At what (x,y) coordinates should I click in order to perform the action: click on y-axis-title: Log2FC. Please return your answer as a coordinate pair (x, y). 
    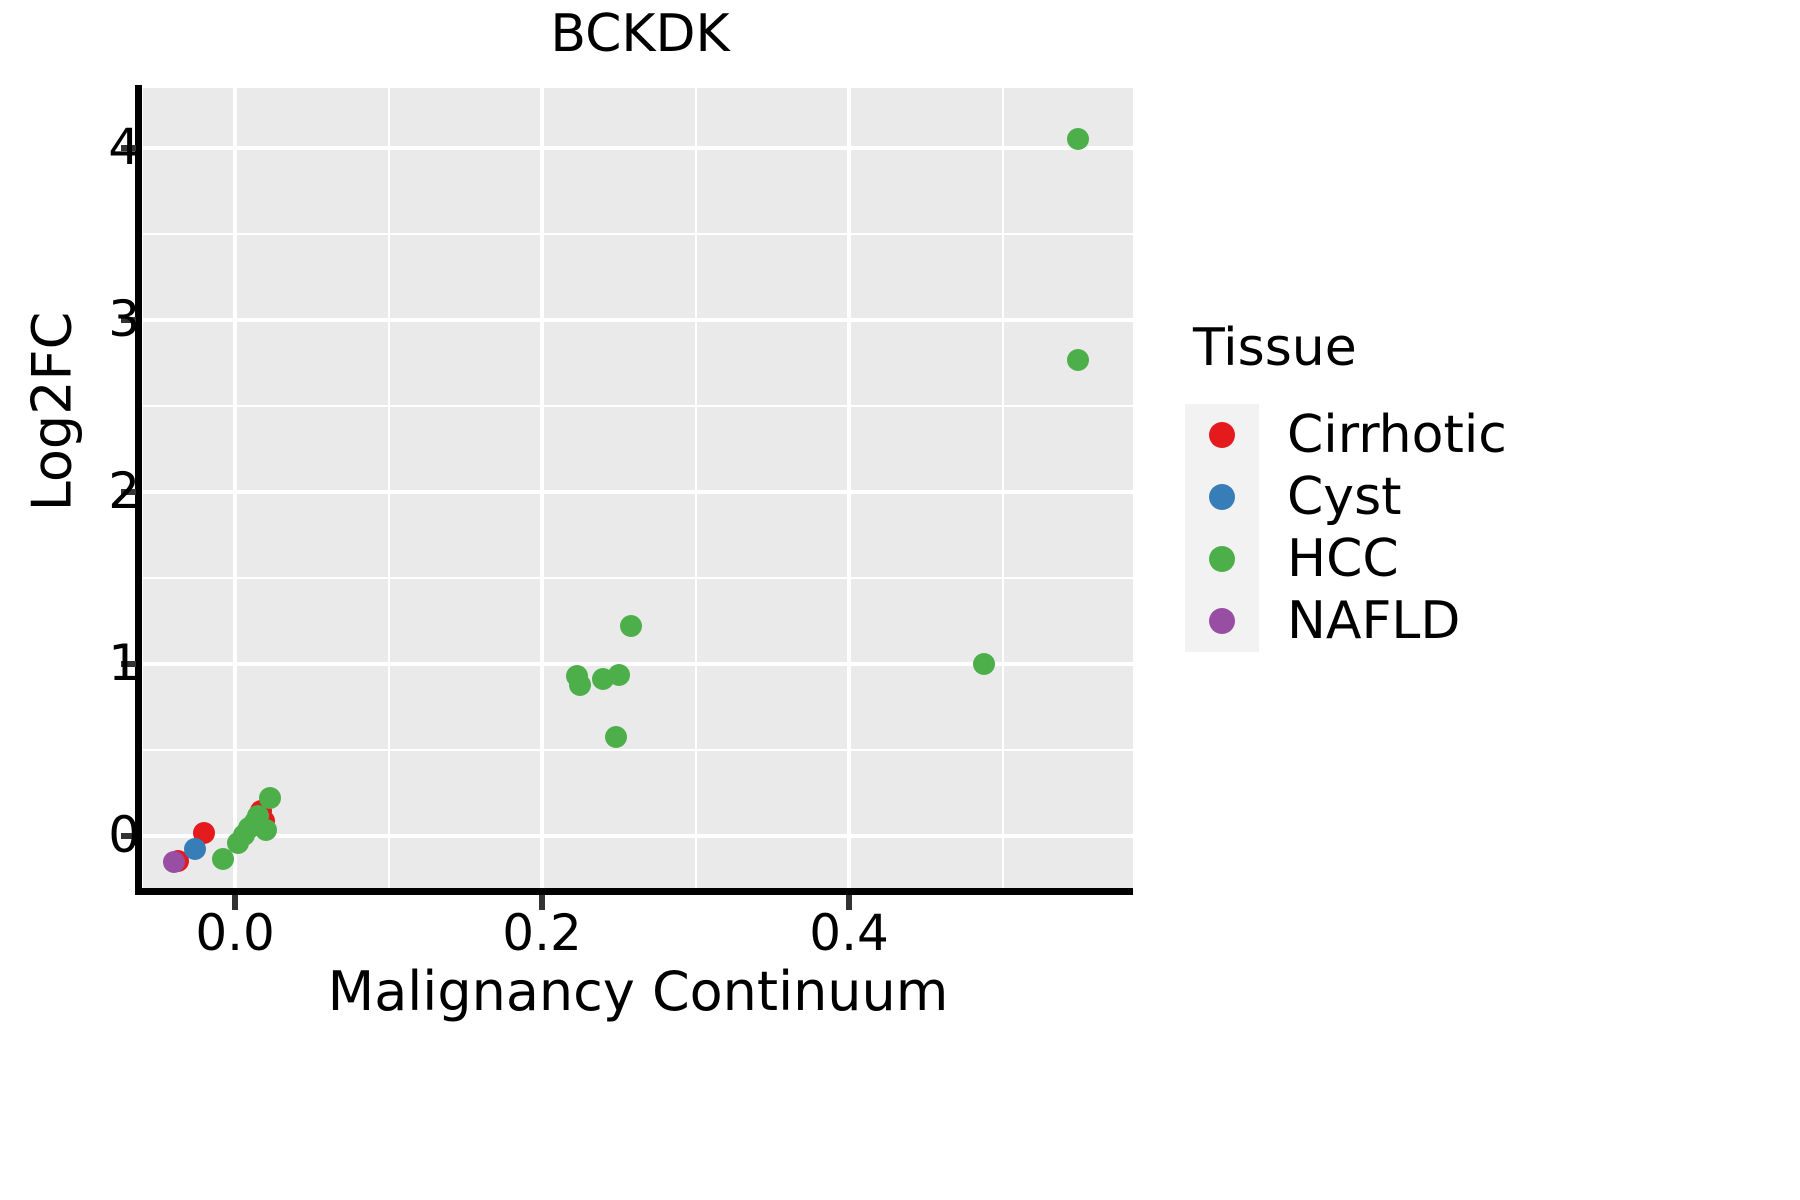
    Looking at the image, I should click on (52, 411).